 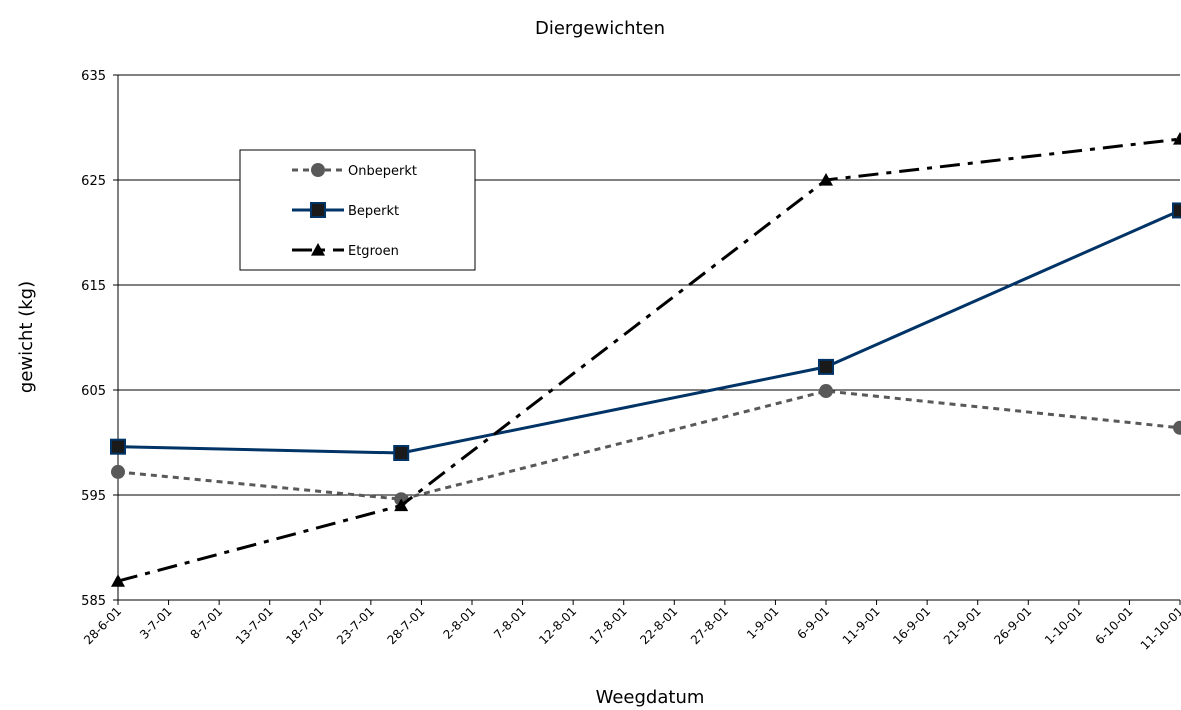 I want to click on x-tick-label: 13-7-01, so click(x=254, y=625).